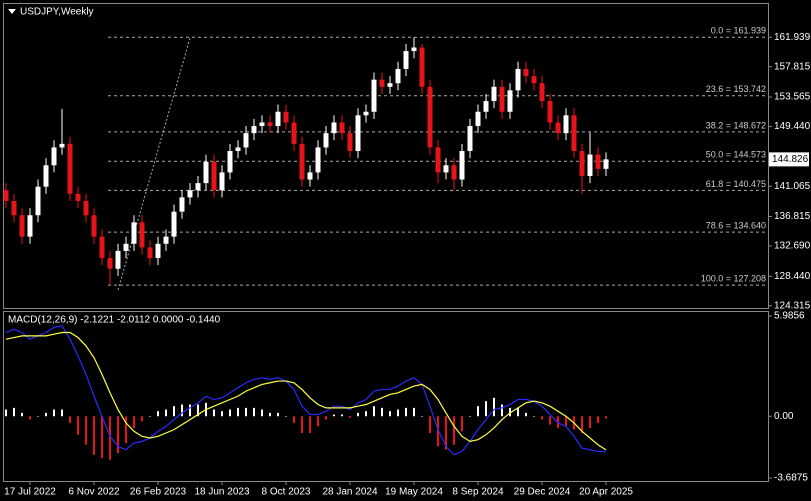  What do you see at coordinates (792, 37) in the screenshot?
I see `y-tick-label: 161.939` at bounding box center [792, 37].